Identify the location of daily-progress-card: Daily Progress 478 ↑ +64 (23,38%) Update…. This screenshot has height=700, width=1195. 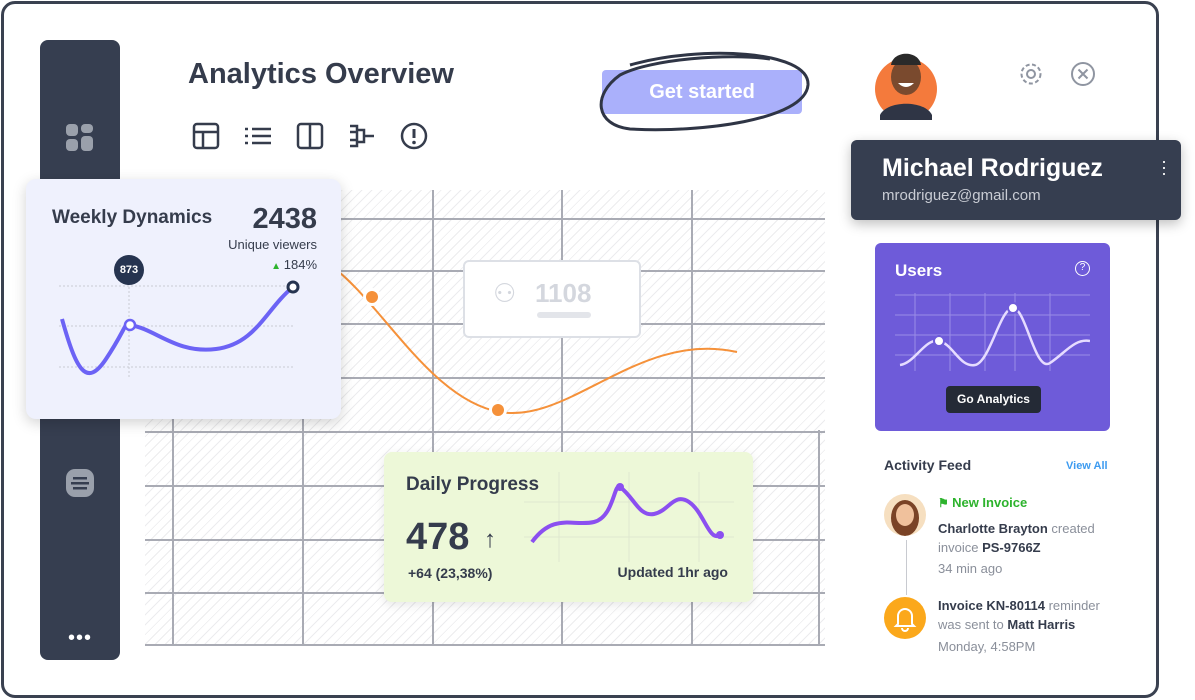
(568, 527).